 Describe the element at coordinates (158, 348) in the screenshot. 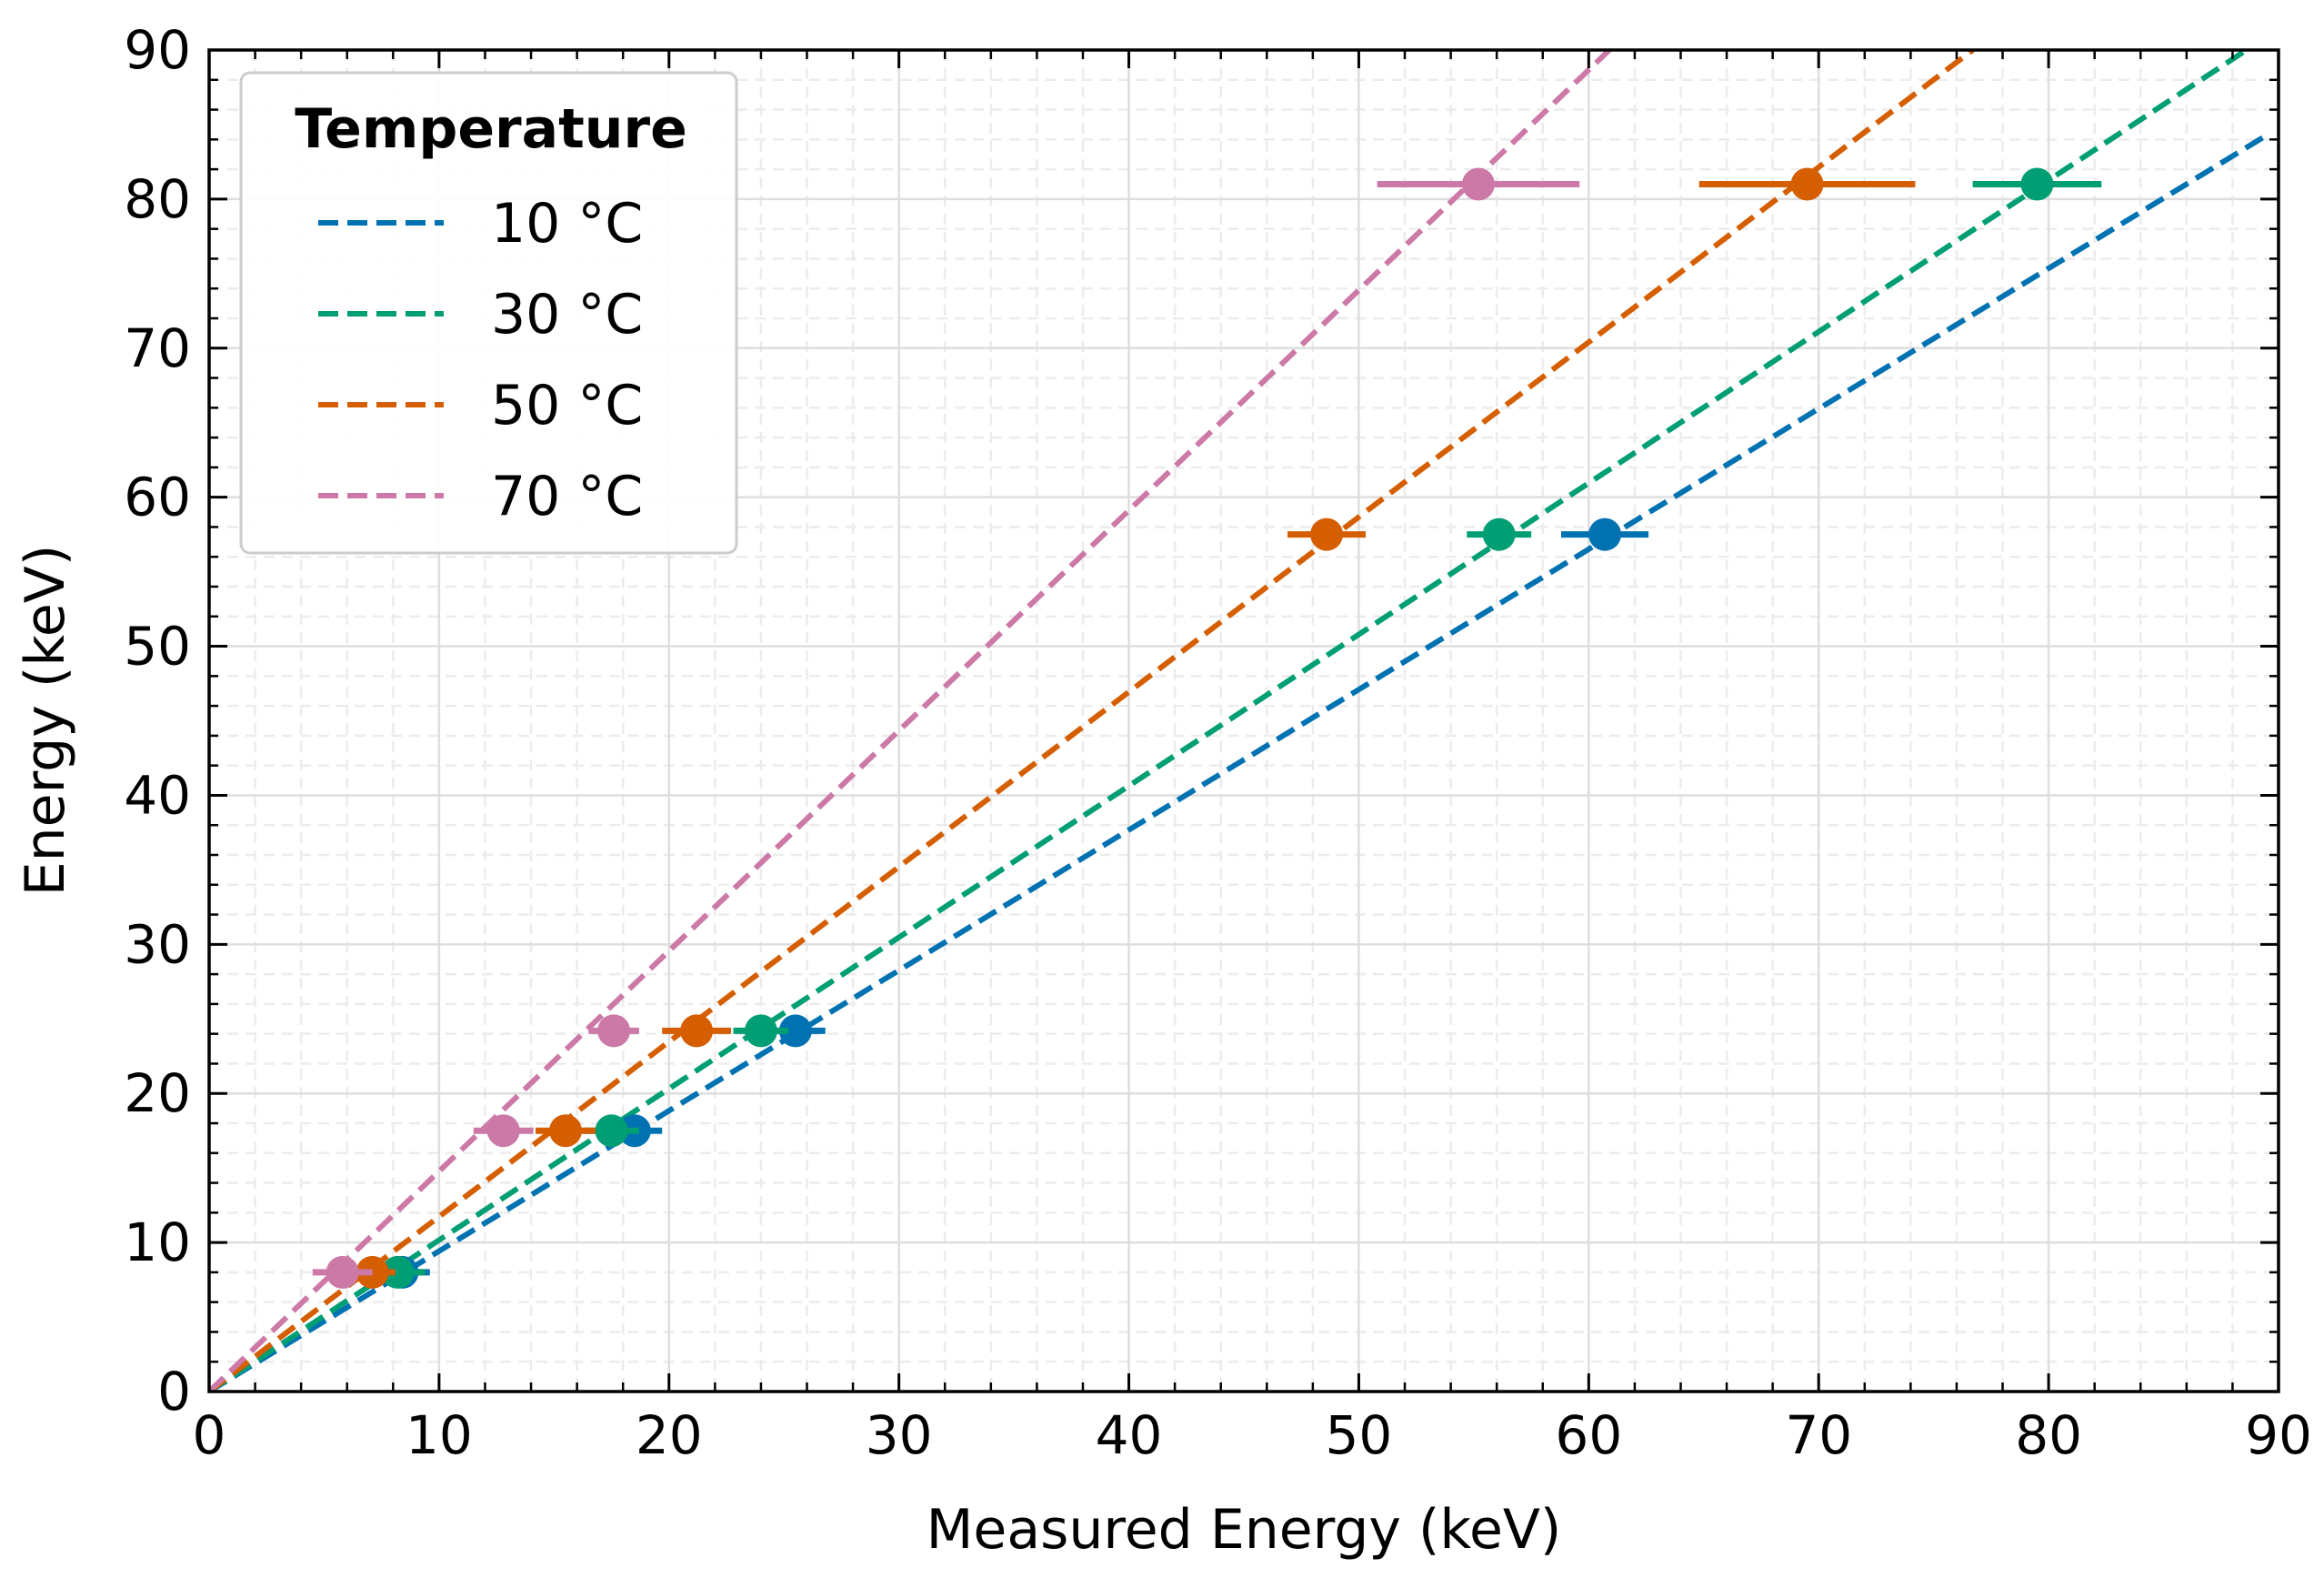

I see `y-tick-label: 70` at that location.